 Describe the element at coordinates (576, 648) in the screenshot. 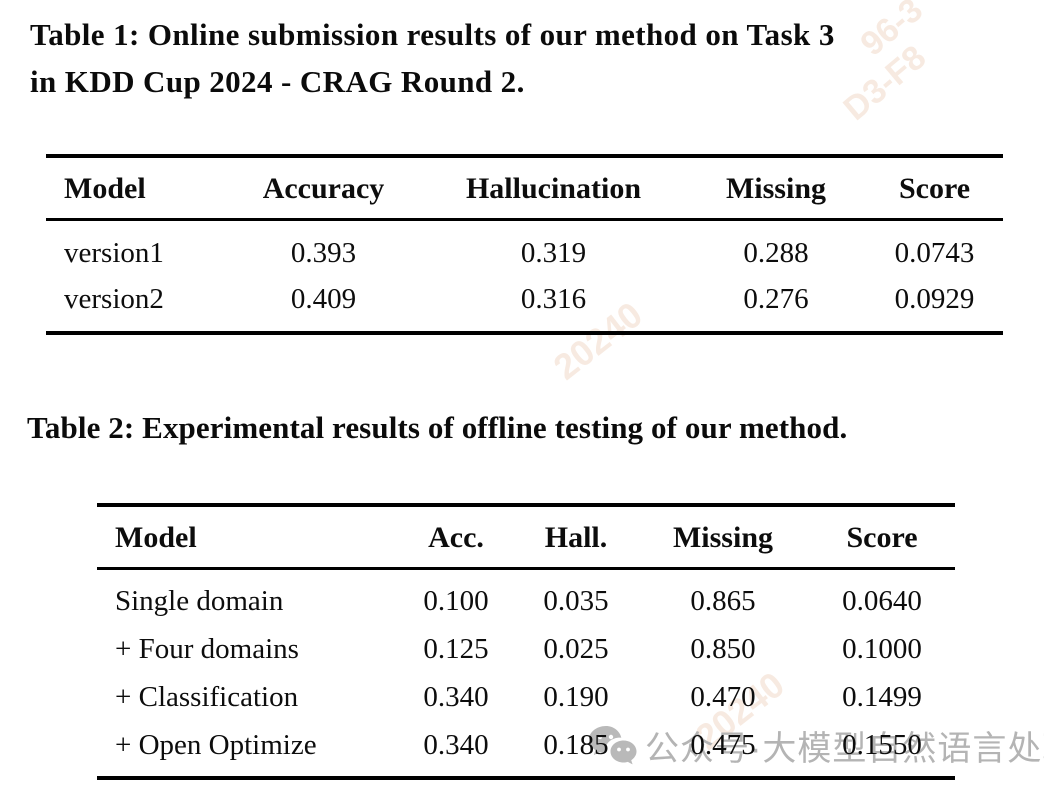

I see `hall-cell: 0.025` at that location.